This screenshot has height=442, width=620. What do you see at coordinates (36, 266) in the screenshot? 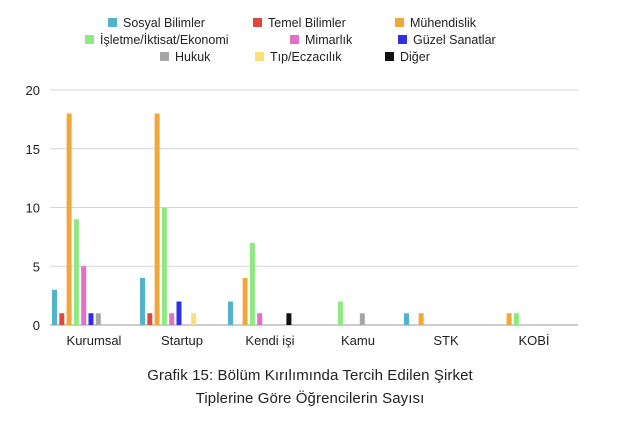
I see `y-tick-label-5: 5` at bounding box center [36, 266].